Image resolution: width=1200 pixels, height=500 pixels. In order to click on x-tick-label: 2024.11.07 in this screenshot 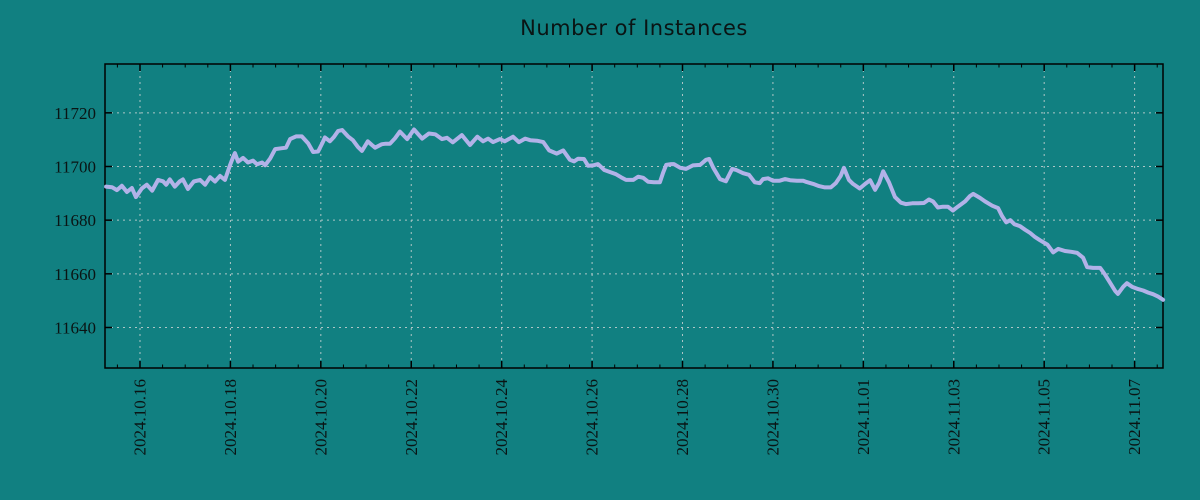, I will do `click(1134, 417)`.